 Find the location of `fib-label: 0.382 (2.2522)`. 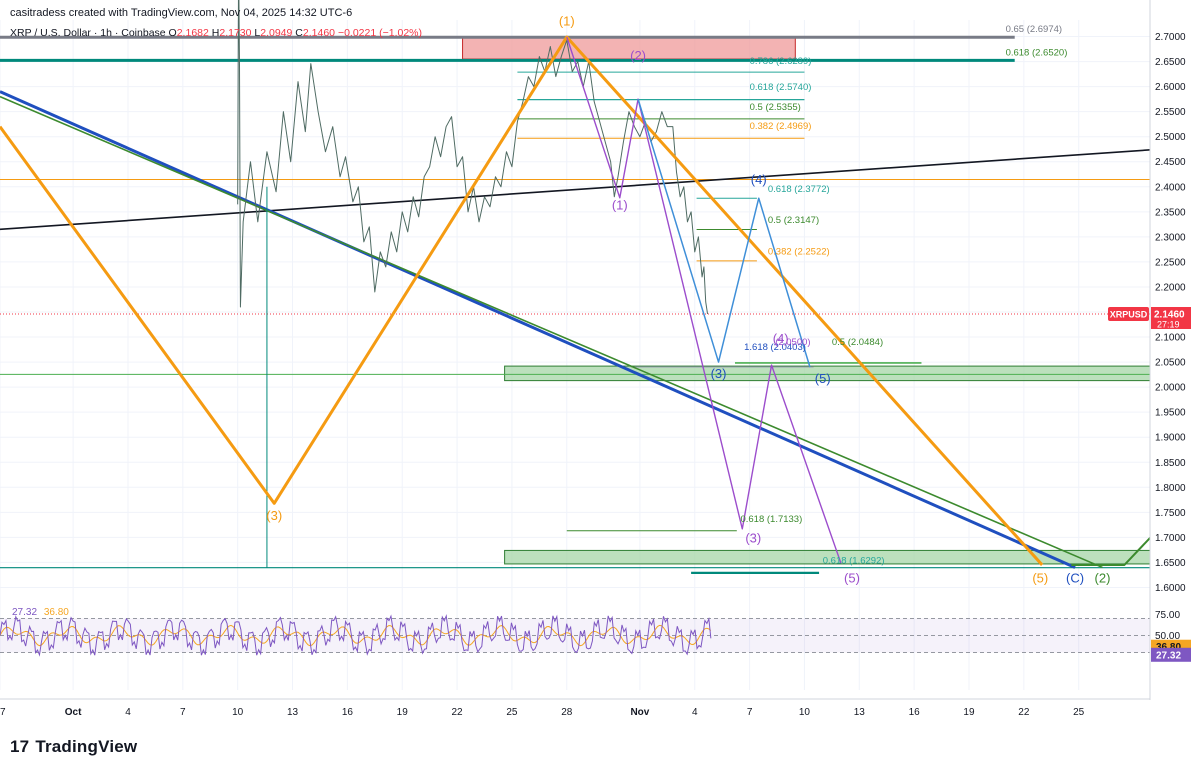

fib-label: 0.382 (2.2522) is located at coordinates (799, 251).